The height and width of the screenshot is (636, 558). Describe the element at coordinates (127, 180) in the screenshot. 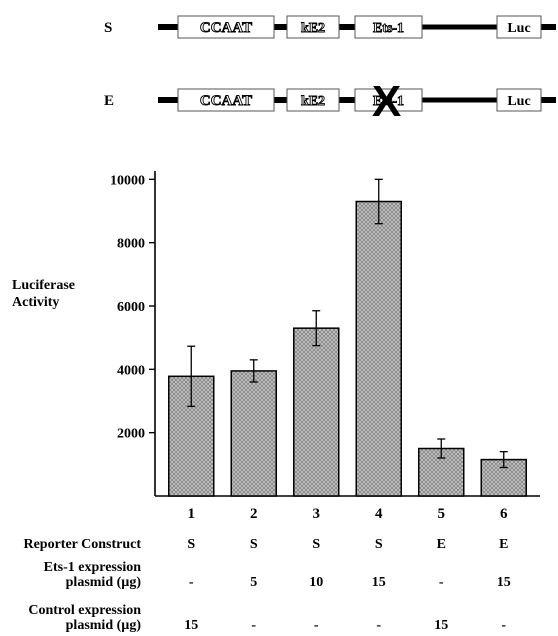

I see `y-tick-label: 10000` at that location.